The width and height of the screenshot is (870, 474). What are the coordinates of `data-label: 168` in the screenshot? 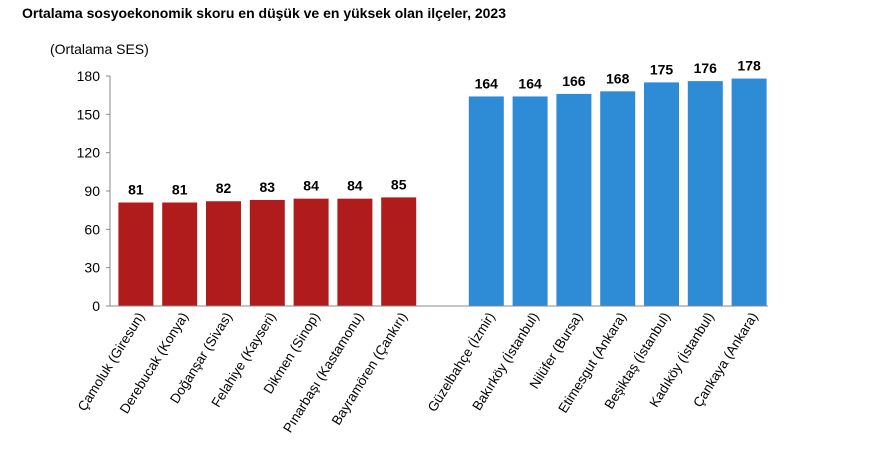 It's located at (618, 78).